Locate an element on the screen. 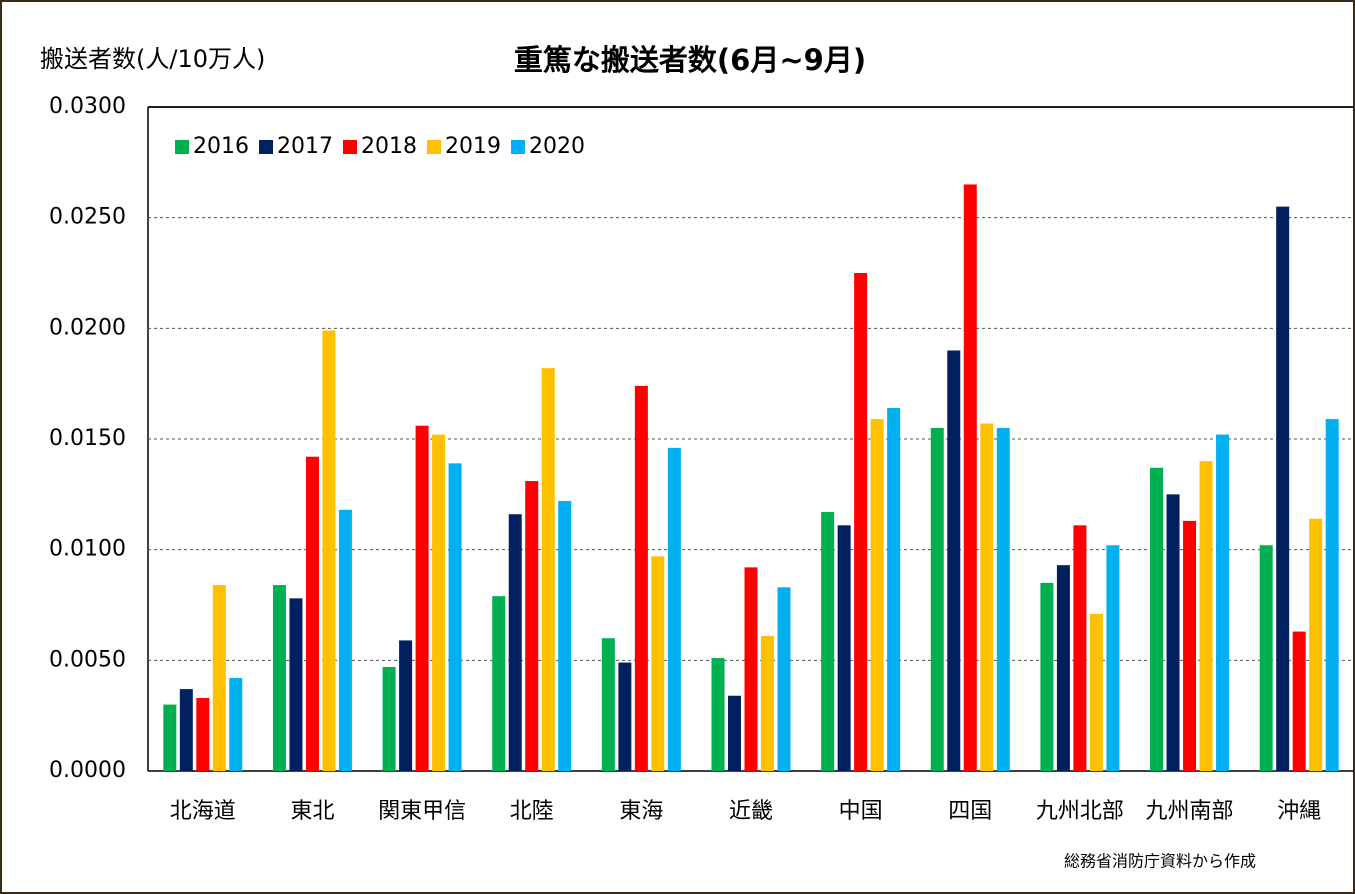 Image resolution: width=1355 pixels, height=894 pixels. legend-label: 2020 is located at coordinates (557, 146).